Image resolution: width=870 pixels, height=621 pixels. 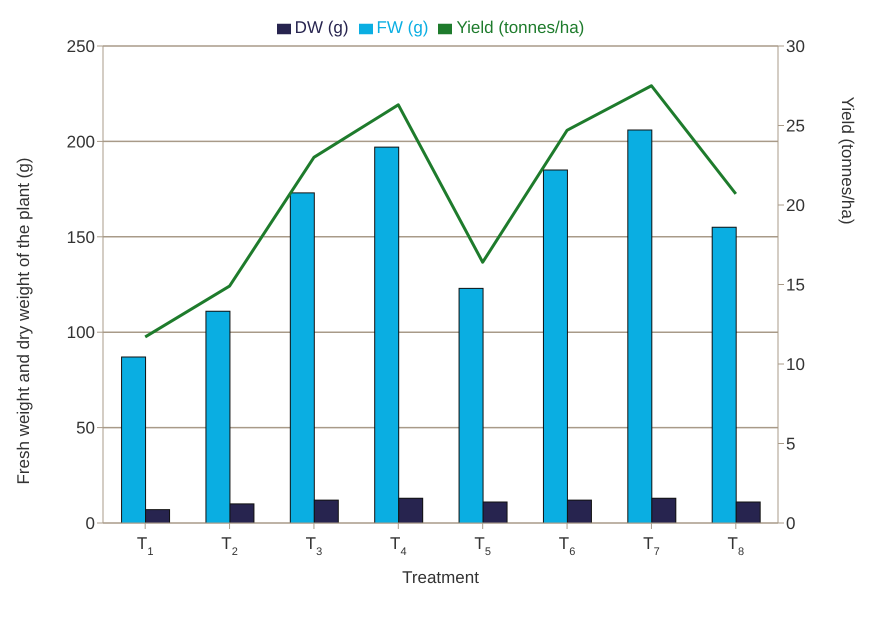 I want to click on y-tick-label: 250, so click(x=80, y=46).